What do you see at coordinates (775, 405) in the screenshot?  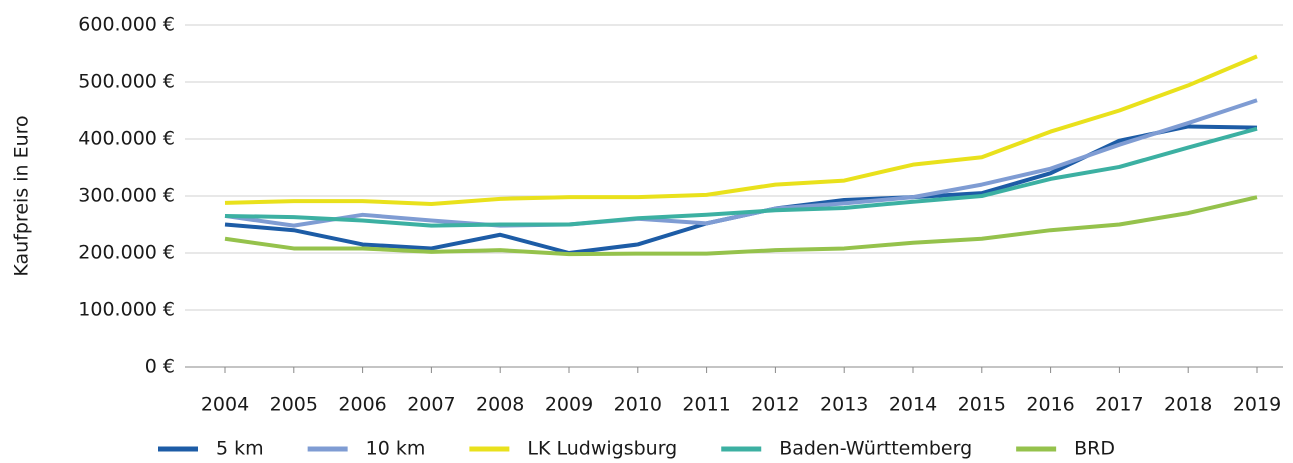 I see `x-tick-label: 2012` at bounding box center [775, 405].